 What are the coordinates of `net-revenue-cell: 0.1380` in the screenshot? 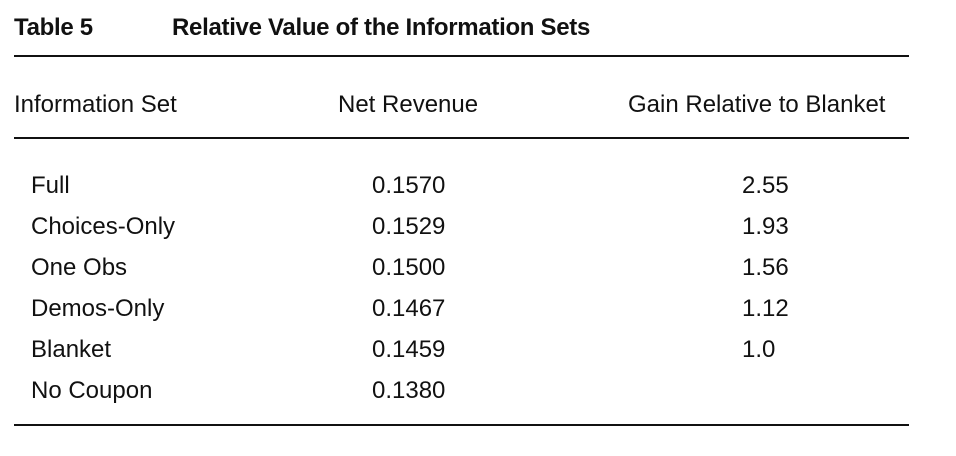 It's located at (409, 390).